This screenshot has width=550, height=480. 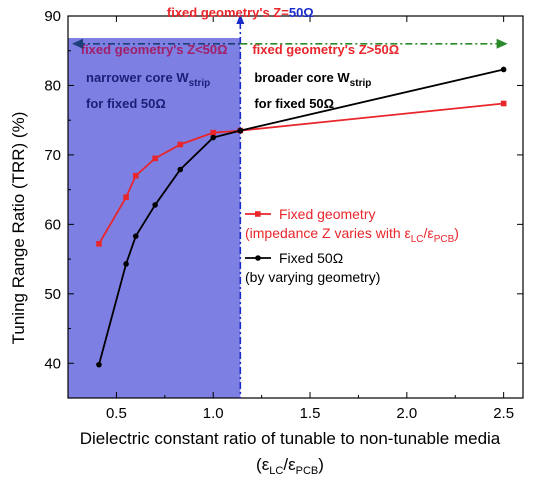 What do you see at coordinates (307, 471) in the screenshot?
I see `x-axis-label-line2-sub2: PCB` at bounding box center [307, 471].